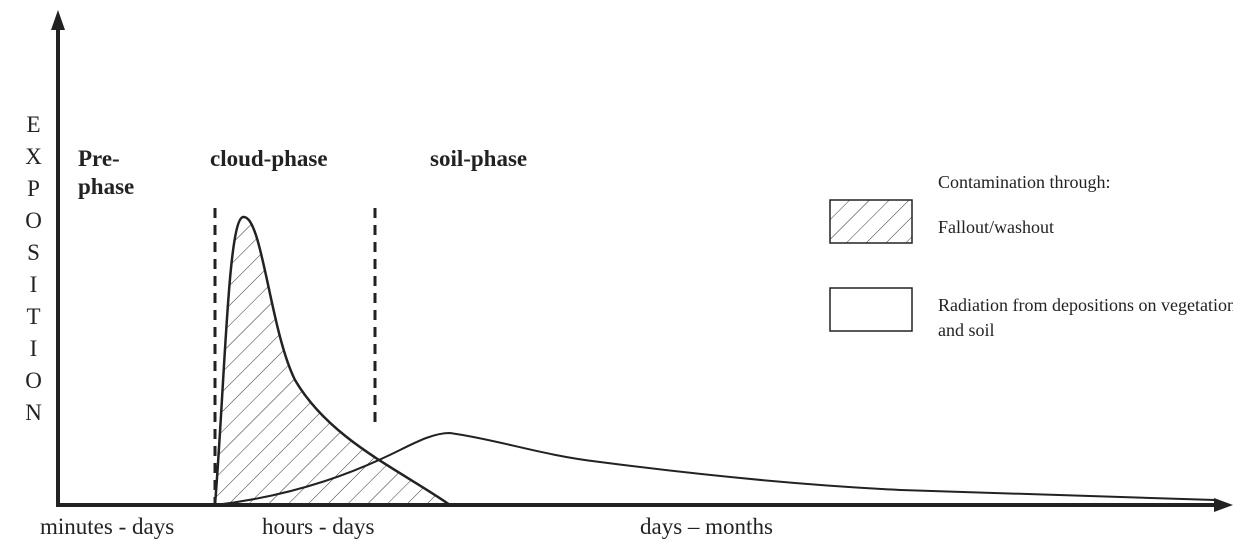 The width and height of the screenshot is (1233, 542). Describe the element at coordinates (107, 526) in the screenshot. I see `x-label: minutes - days` at that location.